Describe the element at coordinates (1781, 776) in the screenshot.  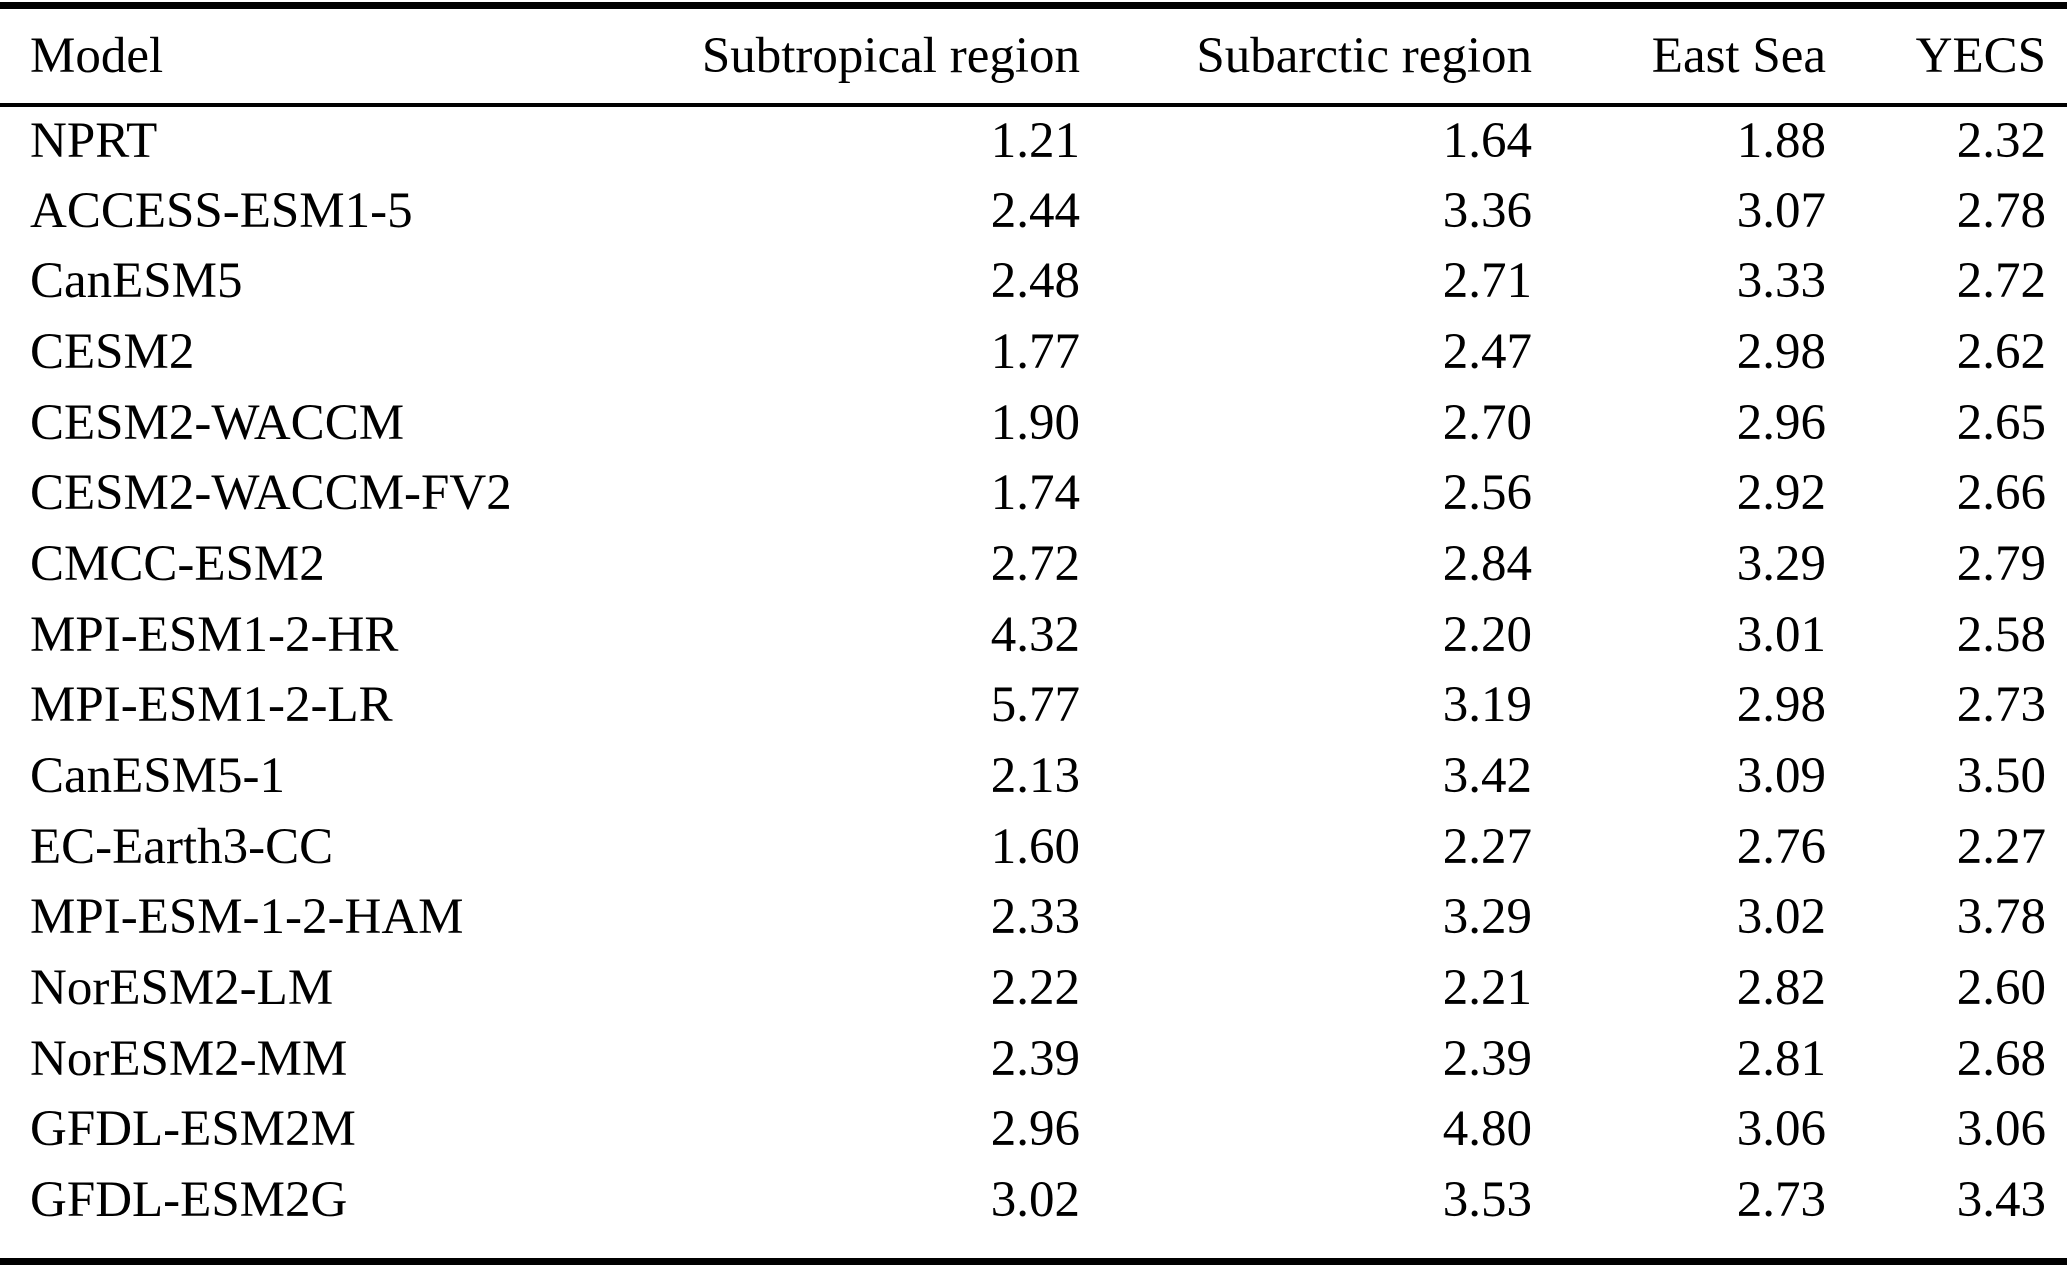
I see `value-cell: 3.09` at that location.